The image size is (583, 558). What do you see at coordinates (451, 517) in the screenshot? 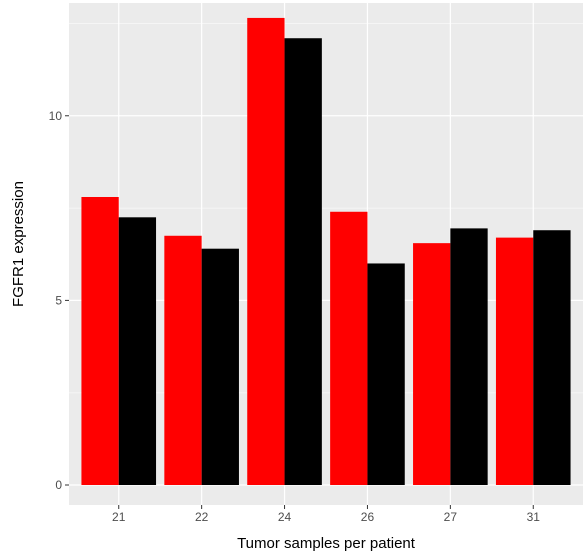
I see `x-tick-label: 27` at bounding box center [451, 517].